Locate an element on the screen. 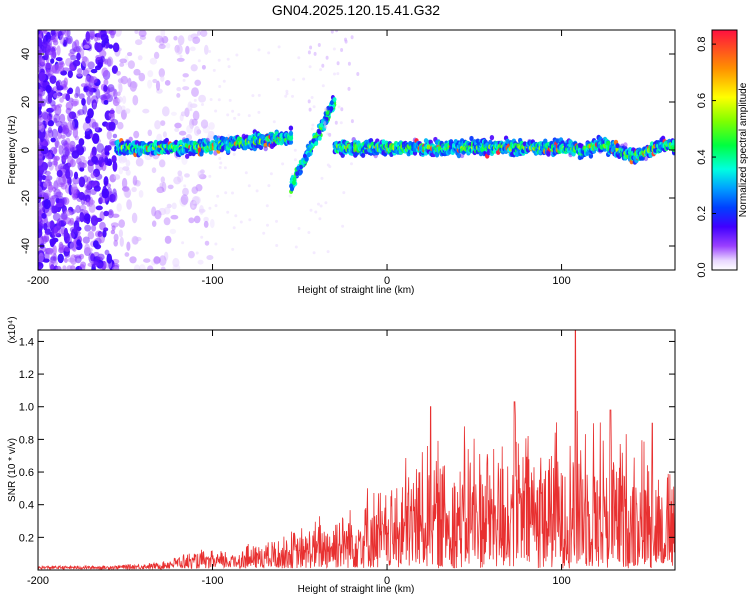  snr-y-tick-label: 0.2 is located at coordinates (26, 538).